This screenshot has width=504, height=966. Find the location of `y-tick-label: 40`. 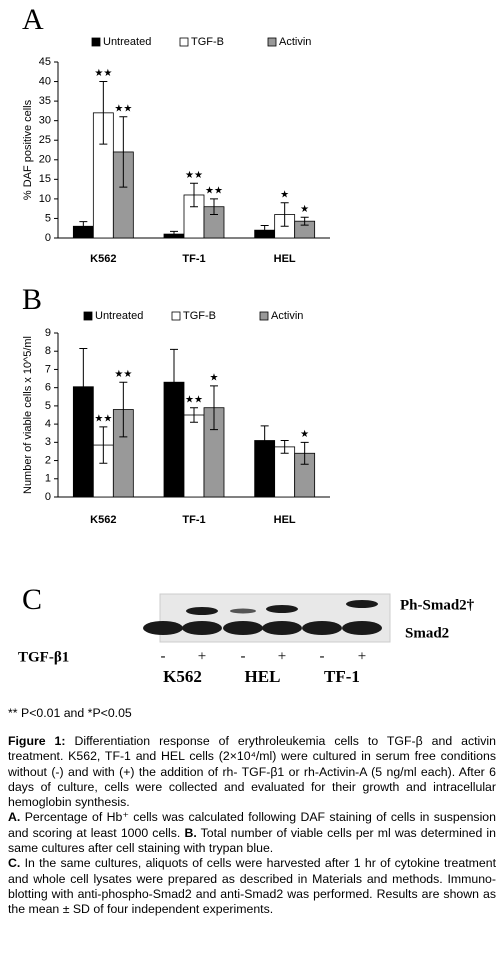

y-tick-label: 40 is located at coordinates (45, 81).